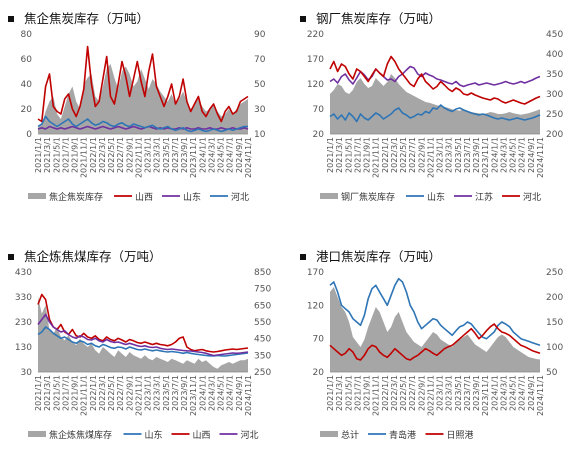  What do you see at coordinates (484, 197) in the screenshot?
I see `legend-label: 江苏` at bounding box center [484, 197].